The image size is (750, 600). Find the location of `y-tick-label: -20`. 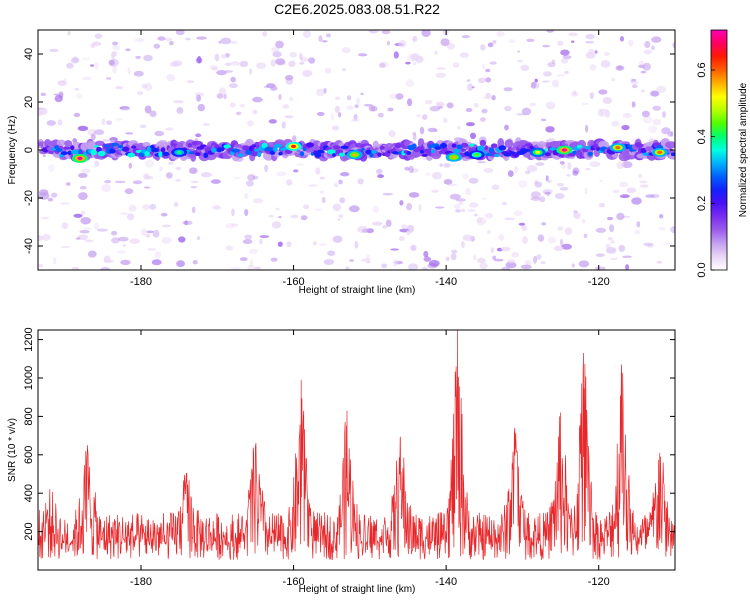

y-tick-label: -20 is located at coordinates (29, 198).